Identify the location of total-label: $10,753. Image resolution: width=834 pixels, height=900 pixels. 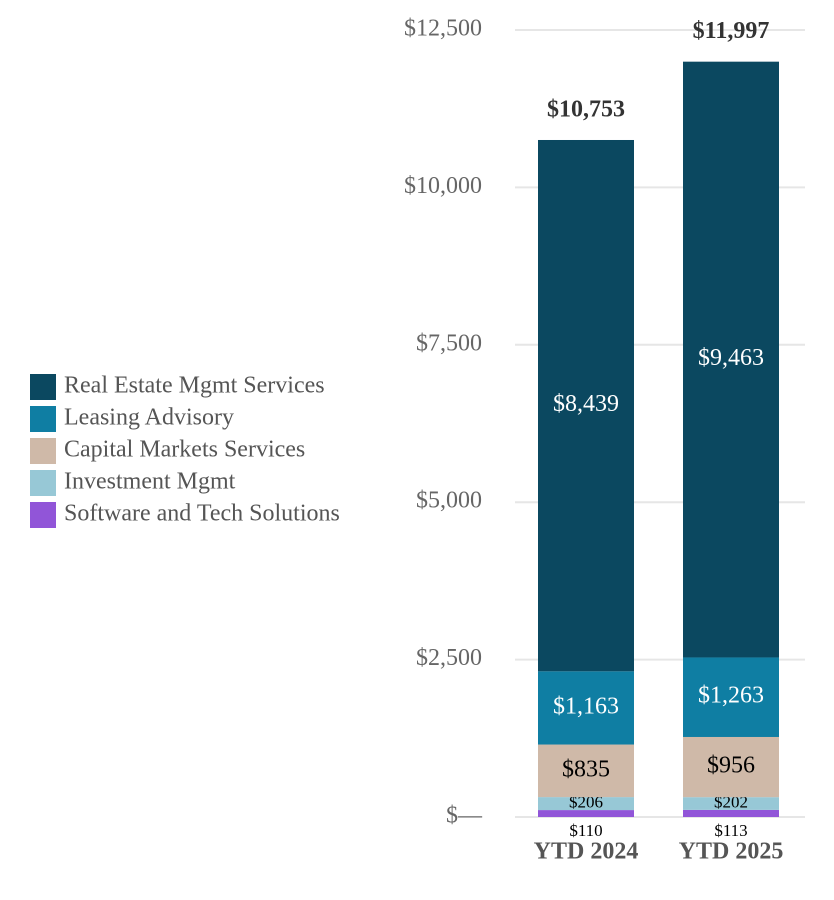
(586, 109).